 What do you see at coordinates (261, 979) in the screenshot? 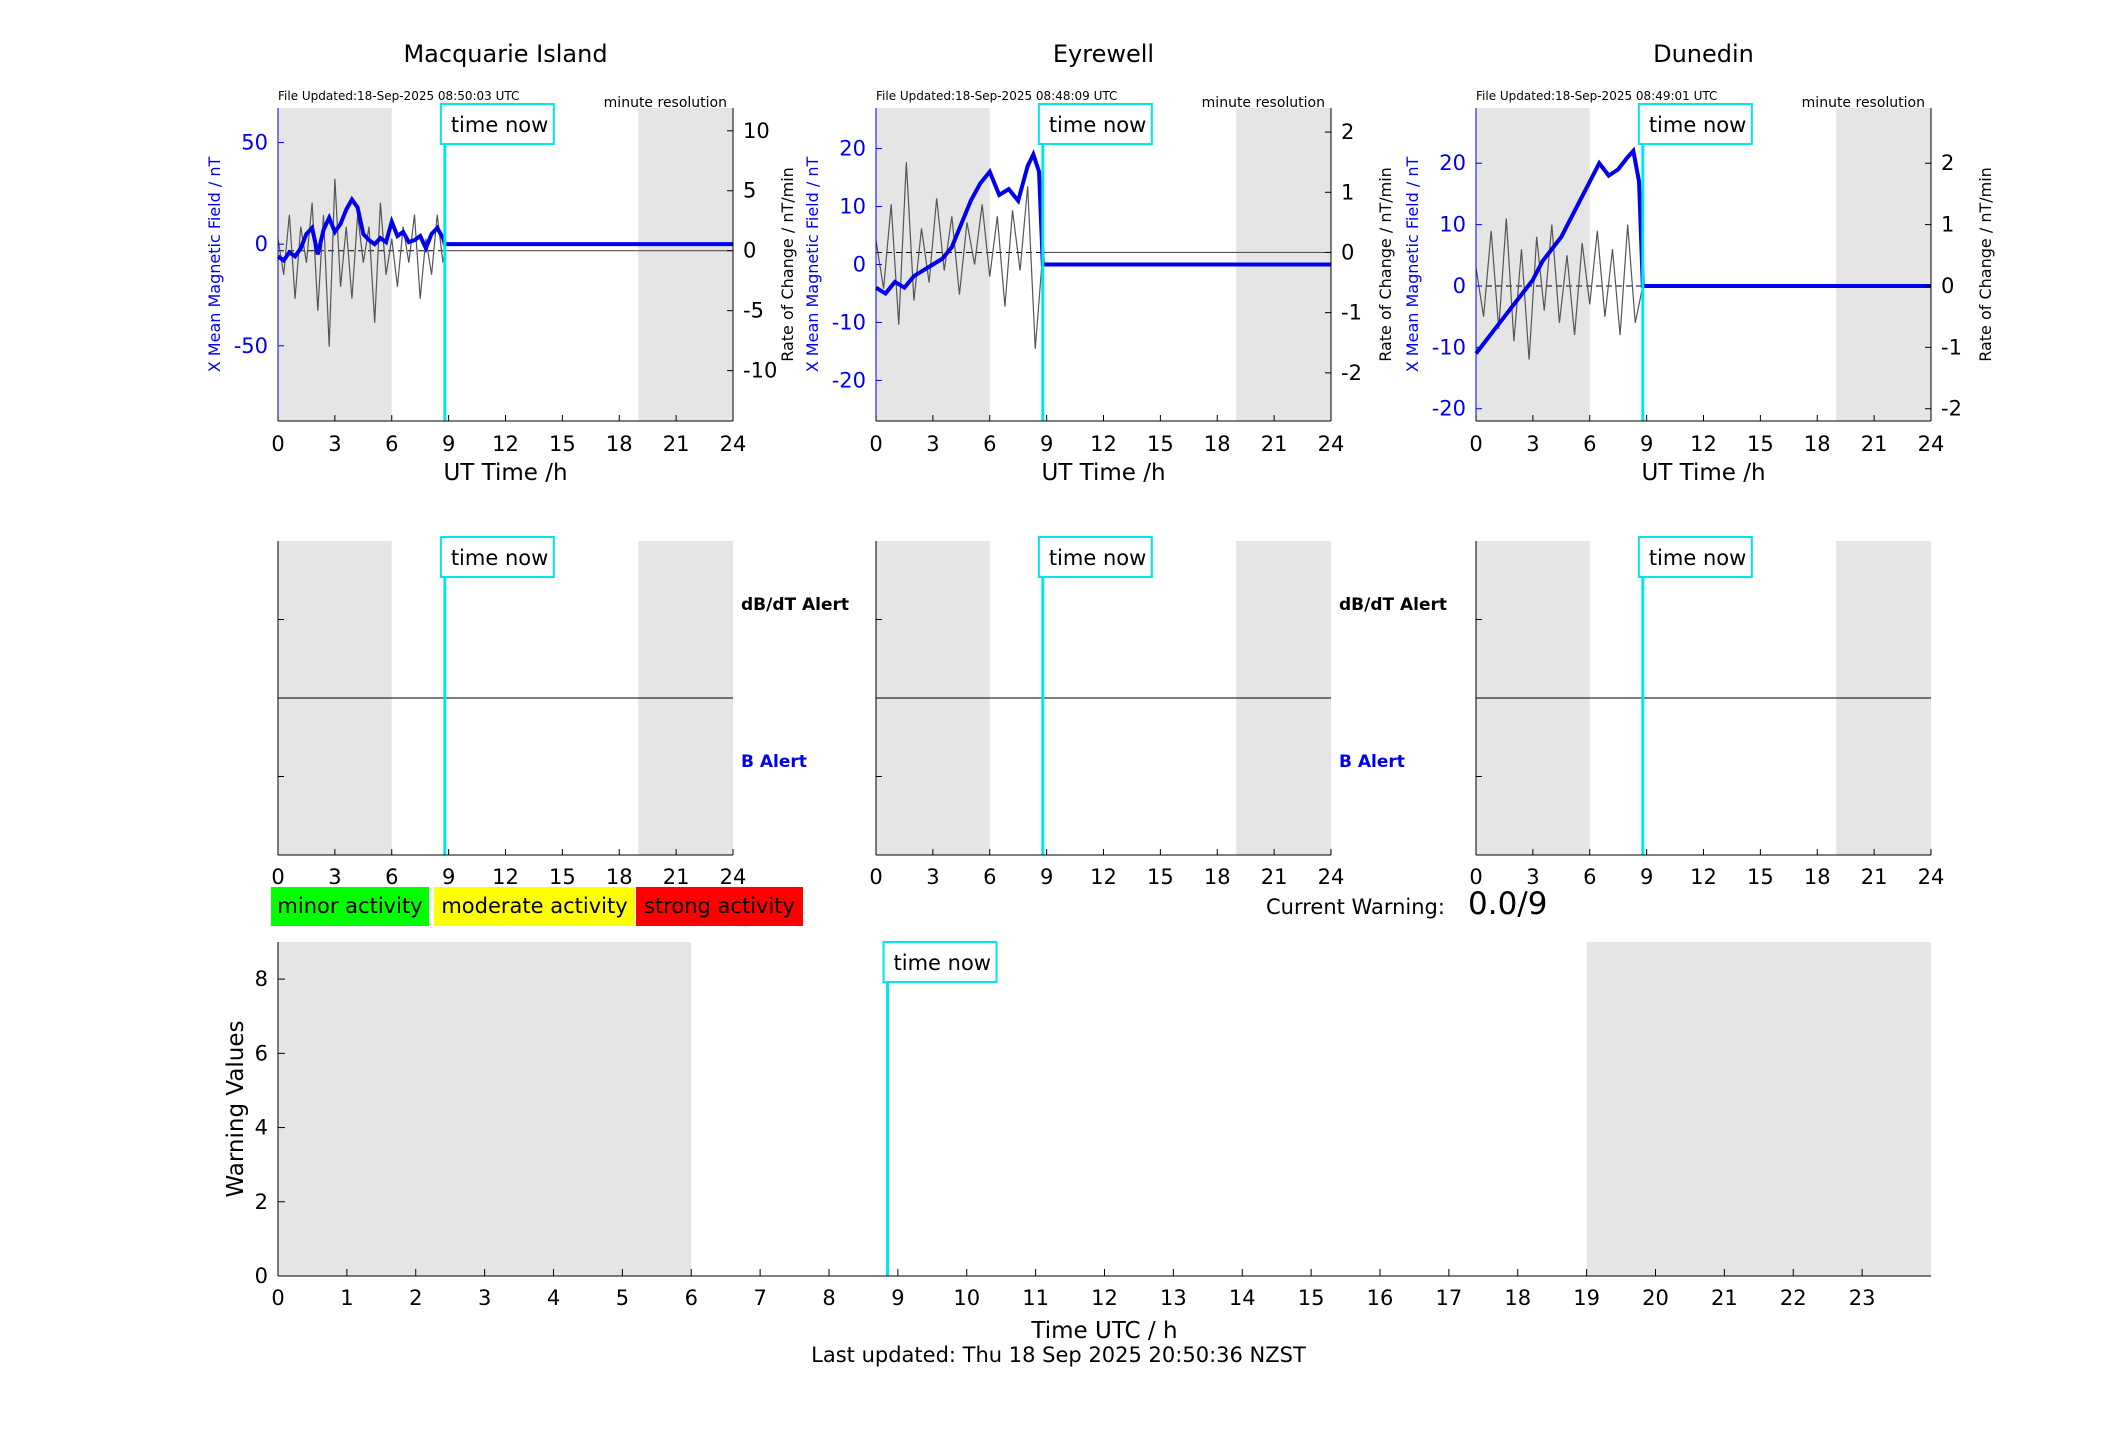
I see `y-tick-label: 8` at bounding box center [261, 979].